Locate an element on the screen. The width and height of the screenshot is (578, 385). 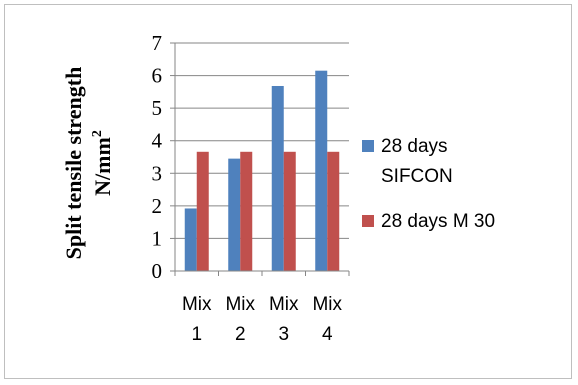
x-tick-label: 4 is located at coordinates (327, 334).